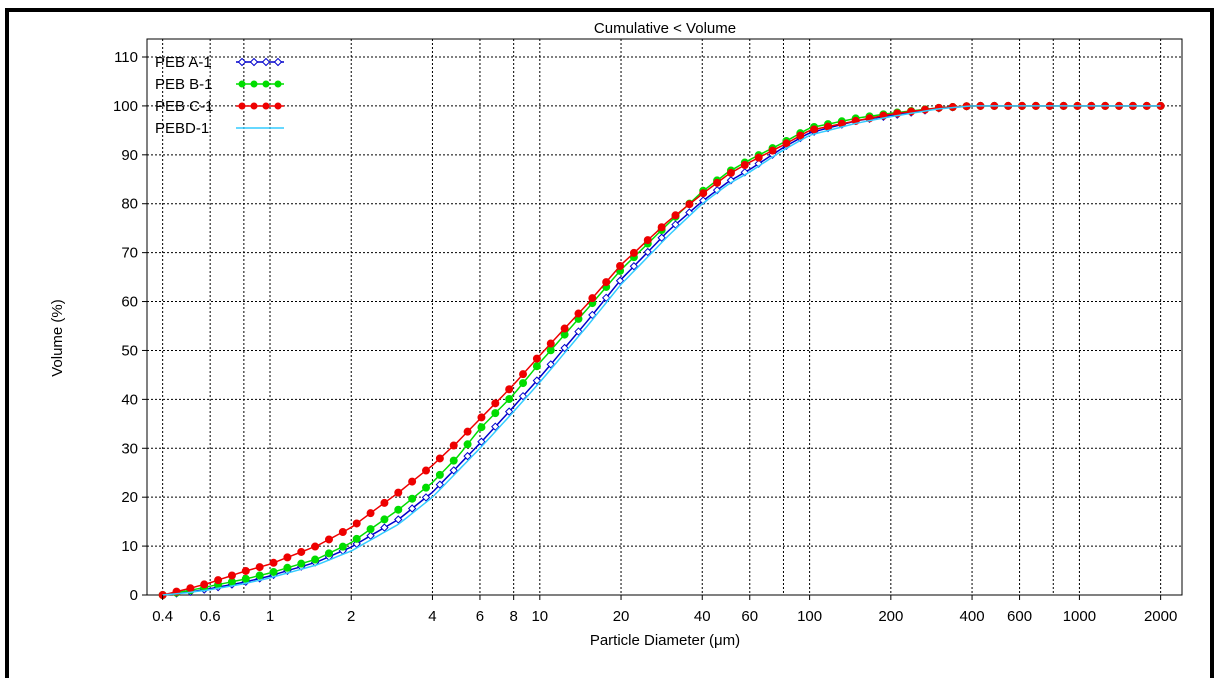 The height and width of the screenshot is (678, 1219). I want to click on y-tick-label: 110, so click(126, 57).